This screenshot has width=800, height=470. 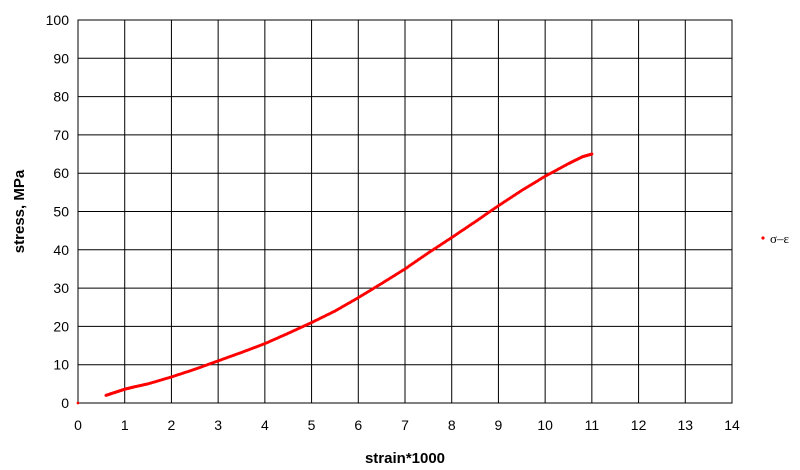 I want to click on x-tick-label: 12, so click(x=639, y=425).